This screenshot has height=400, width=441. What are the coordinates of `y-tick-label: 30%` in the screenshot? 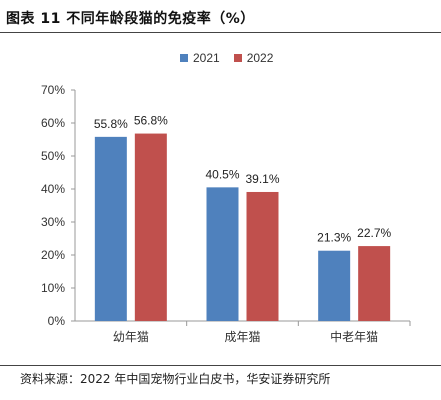 It's located at (53, 222).